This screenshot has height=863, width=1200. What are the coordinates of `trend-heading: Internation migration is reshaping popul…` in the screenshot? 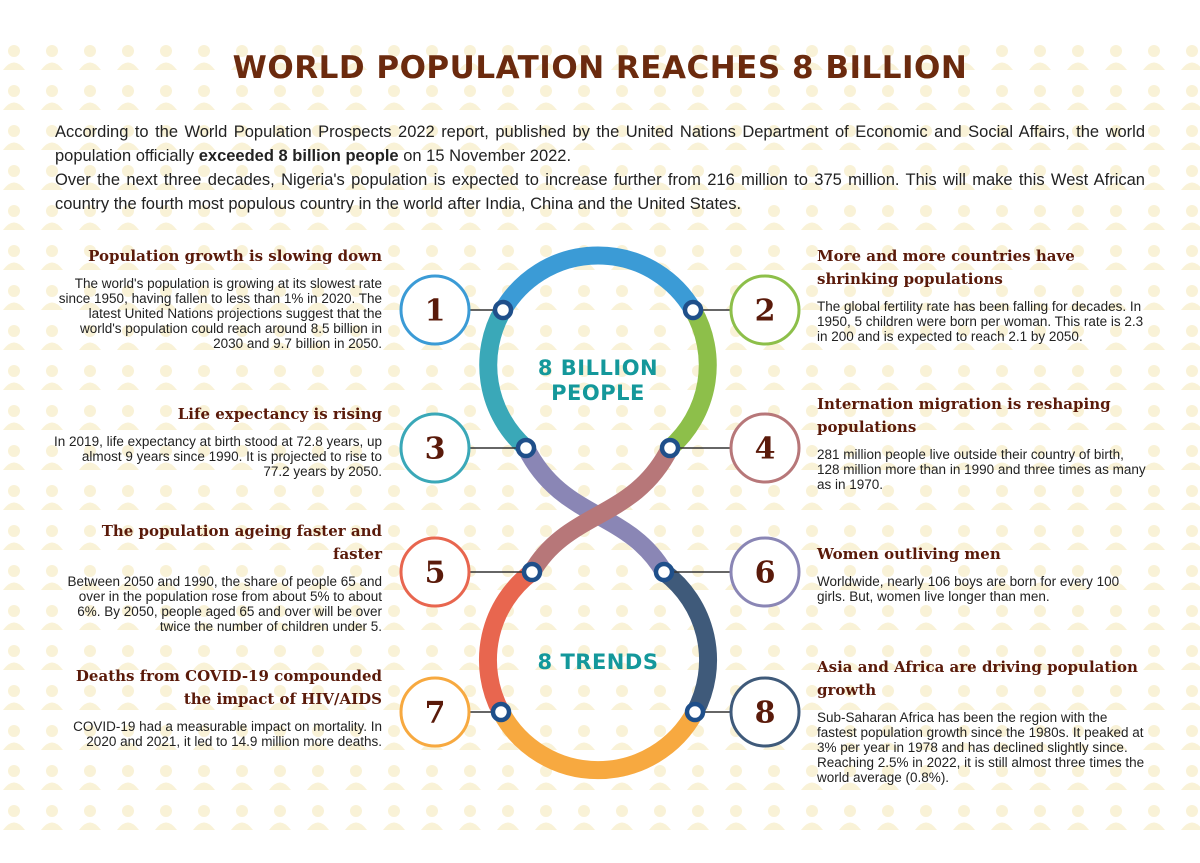 It's located at (964, 415).